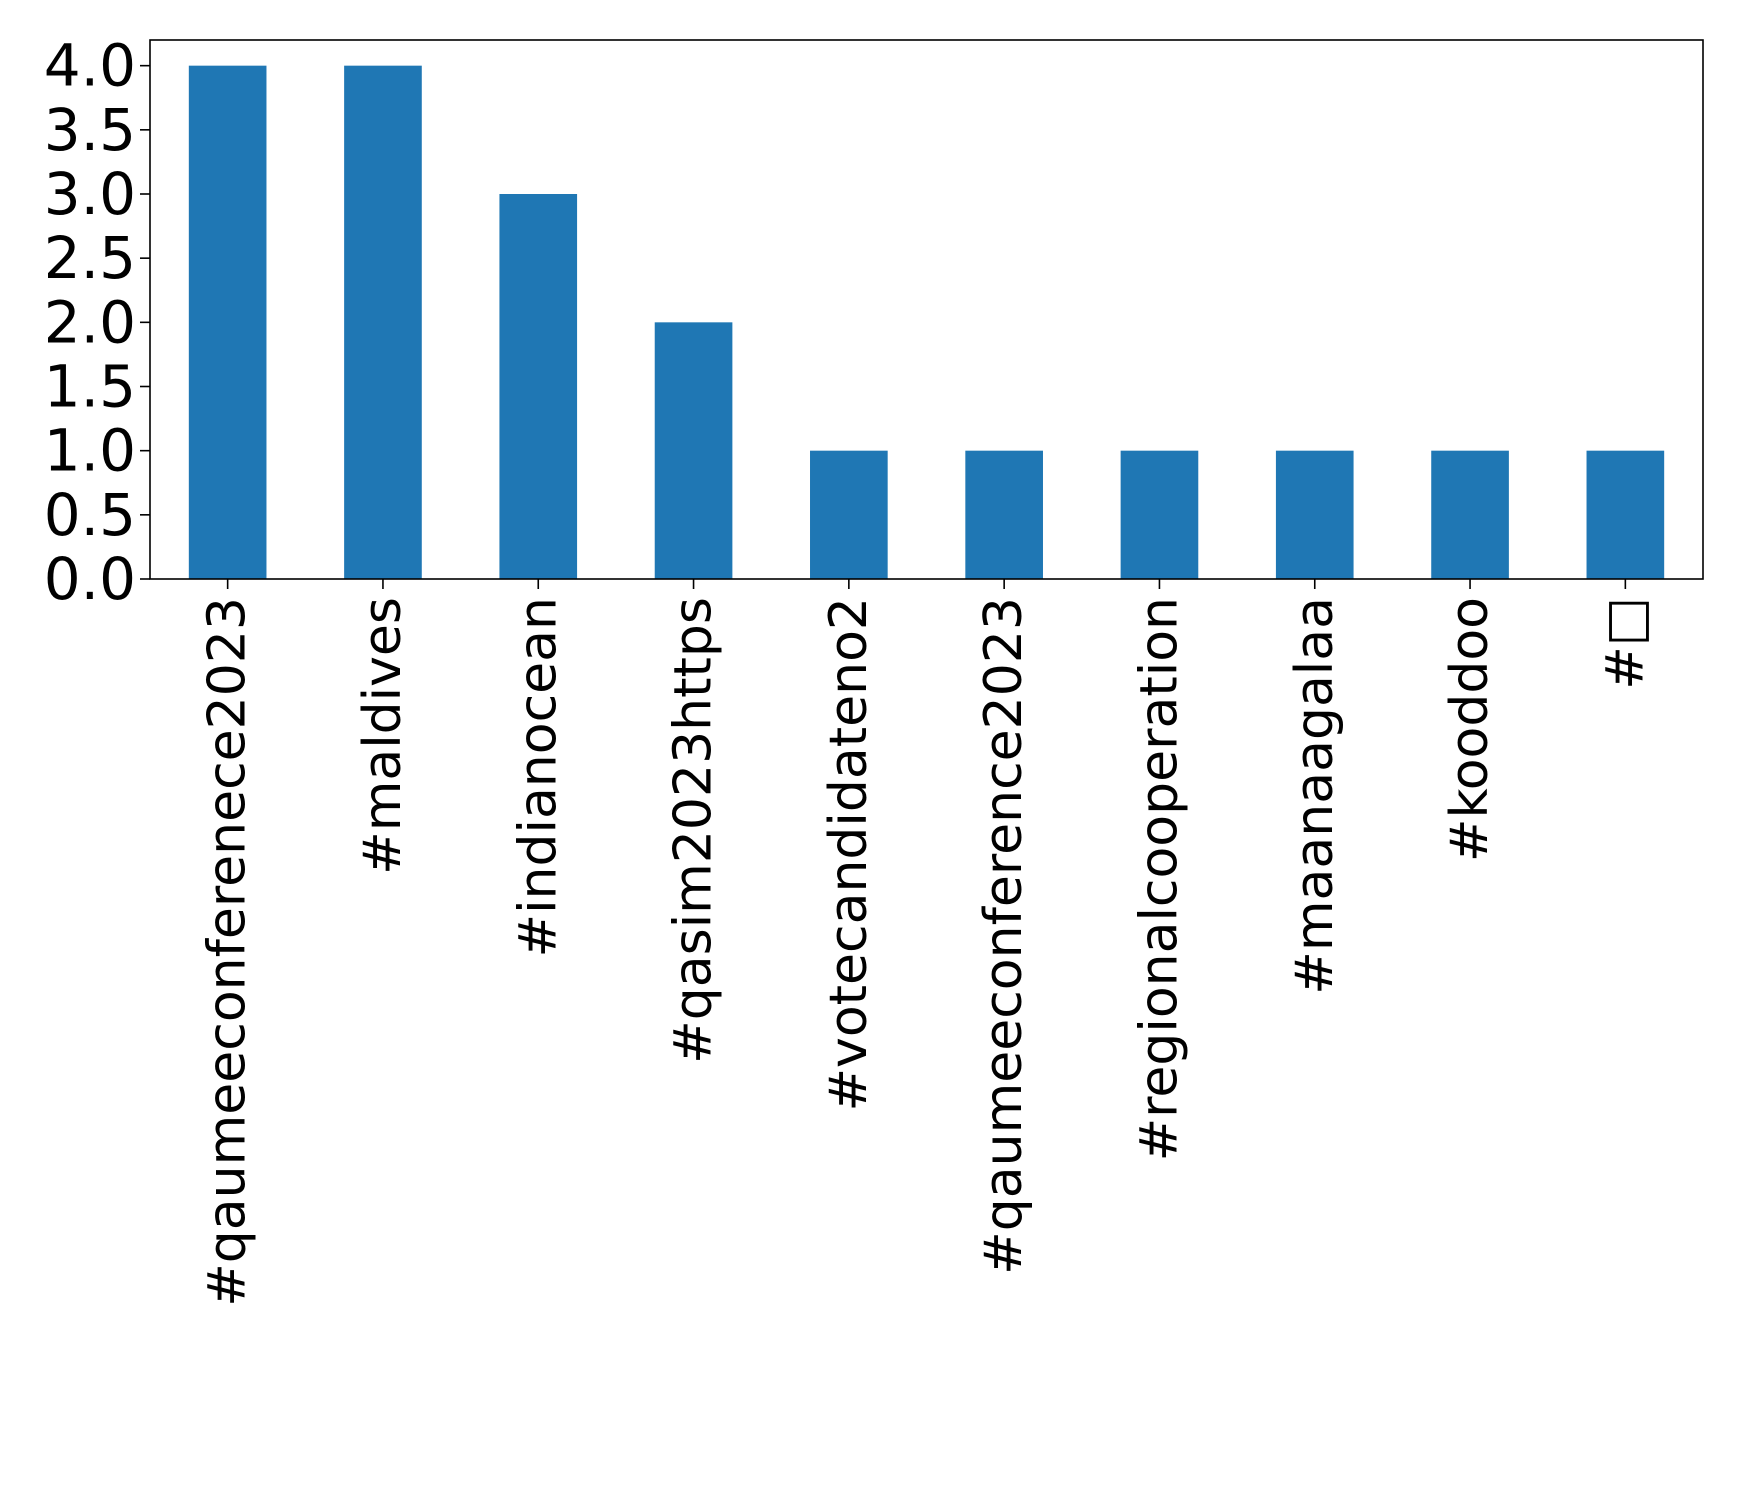 The width and height of the screenshot is (1739, 1485). What do you see at coordinates (90, 130) in the screenshot?
I see `y-tick-label: 3.5` at bounding box center [90, 130].